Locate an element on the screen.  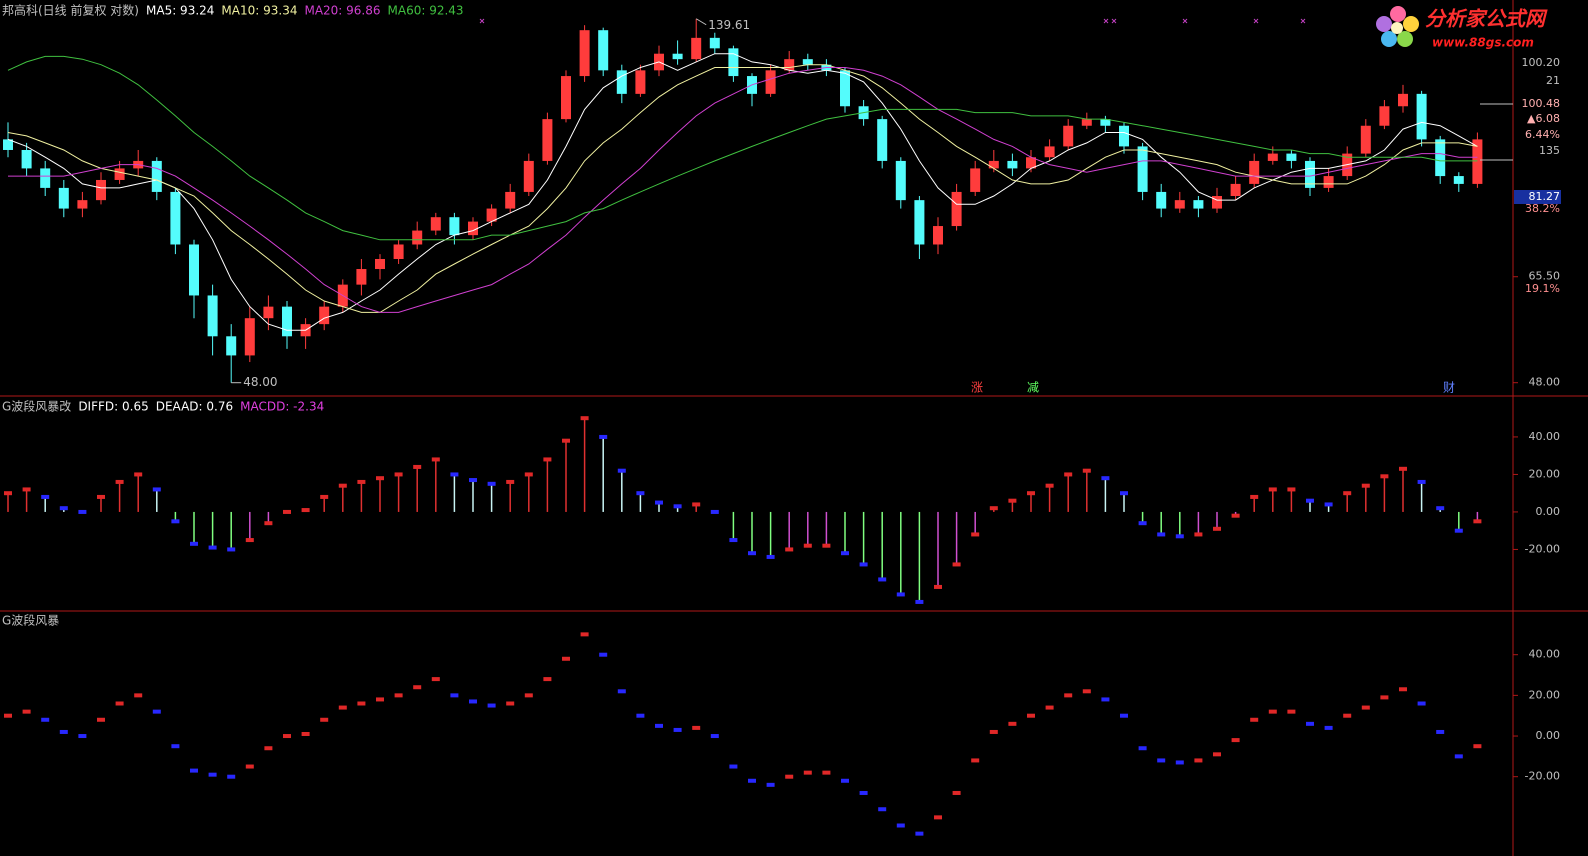
header-text: MA20: 96.86 is located at coordinates (342, 11).